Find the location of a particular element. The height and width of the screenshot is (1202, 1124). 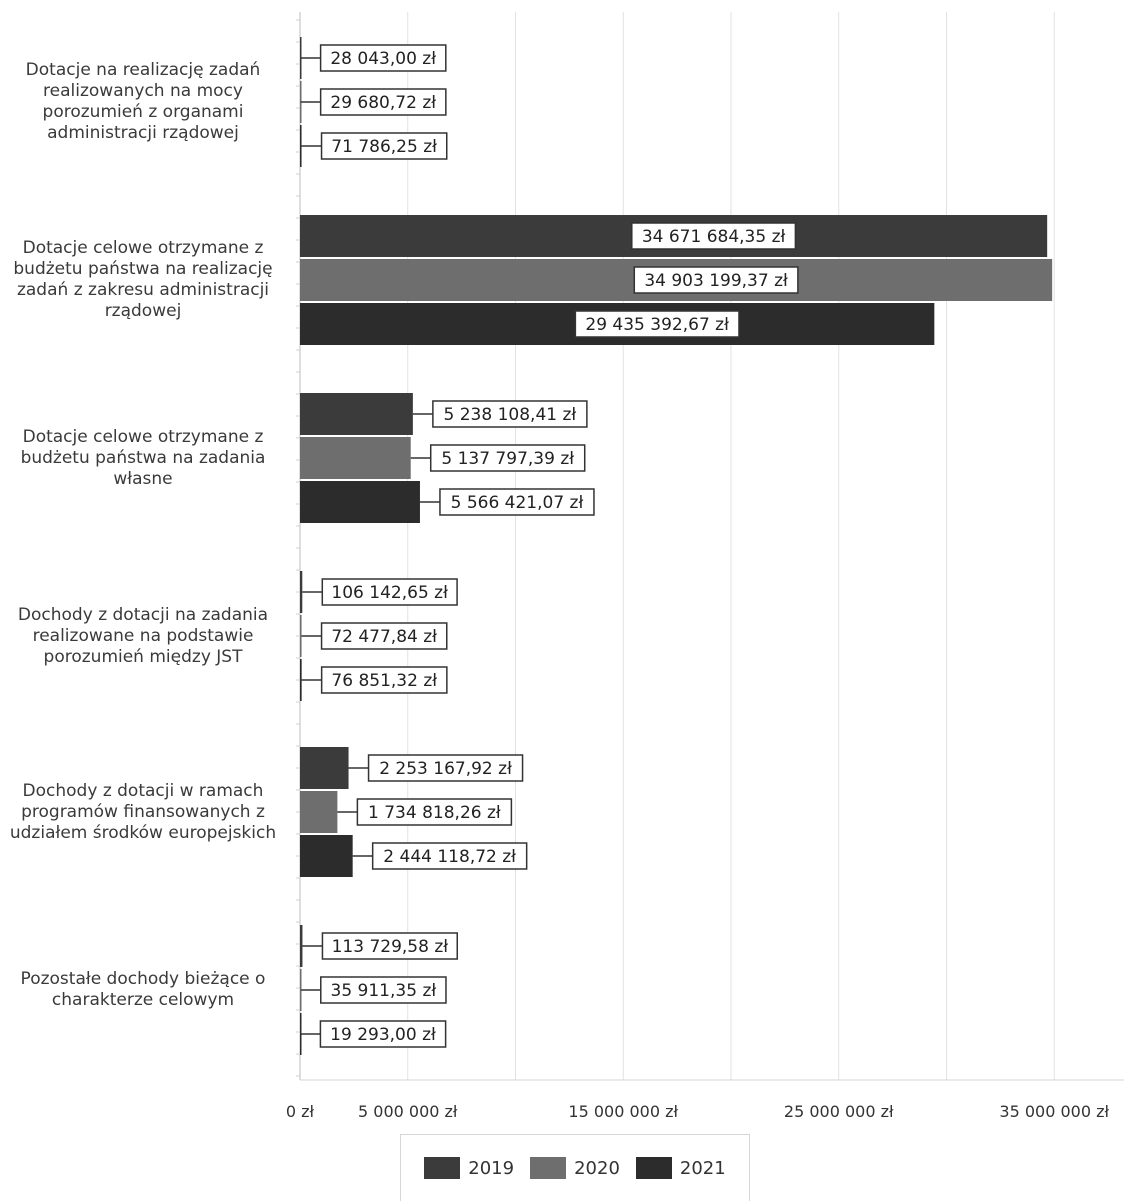

legend-swatch-2019 is located at coordinates (442, 1168).